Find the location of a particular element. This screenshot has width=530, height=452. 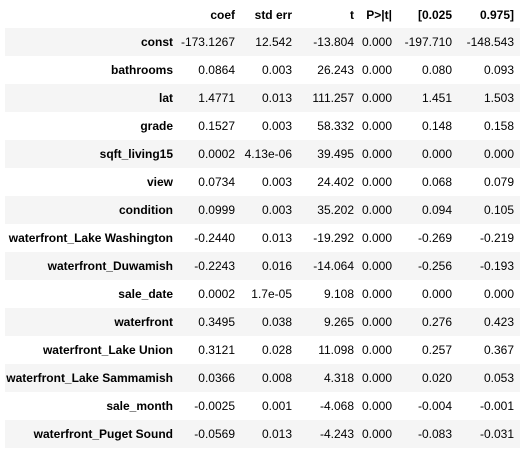

cell-ci-upper: -0.001 is located at coordinates (496, 406).